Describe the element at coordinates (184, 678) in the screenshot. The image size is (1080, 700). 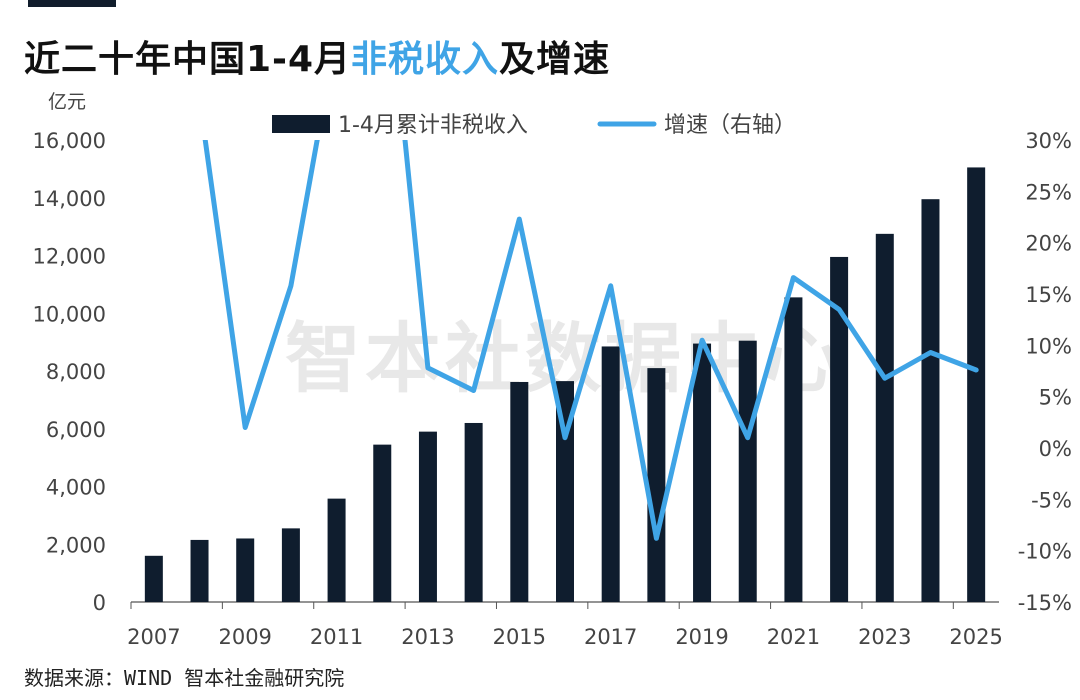
I see `data-source: 数据来源：WIND 智本社金融研究院` at that location.